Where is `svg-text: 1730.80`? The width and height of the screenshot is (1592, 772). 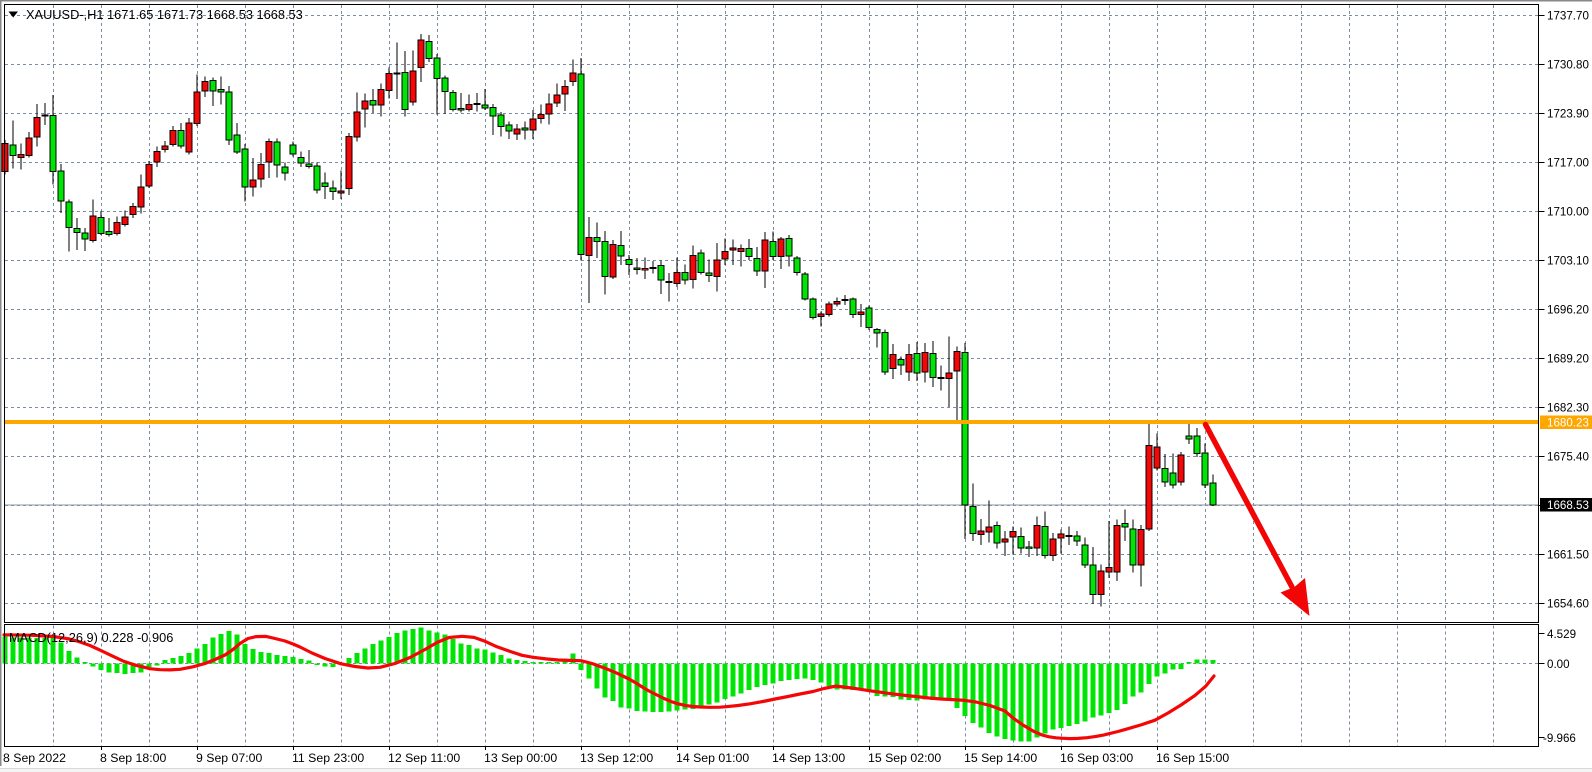 svg-text: 1730.80 is located at coordinates (1568, 65).